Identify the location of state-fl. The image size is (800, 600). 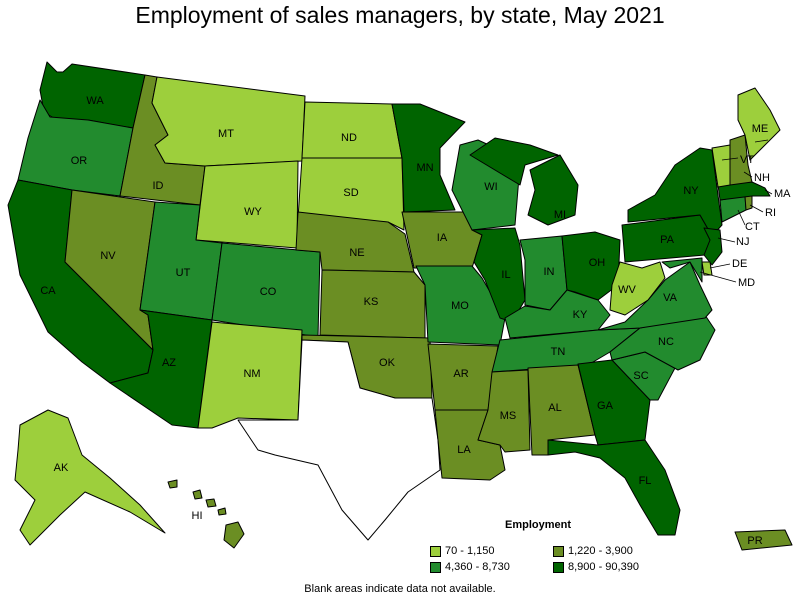
(614, 487).